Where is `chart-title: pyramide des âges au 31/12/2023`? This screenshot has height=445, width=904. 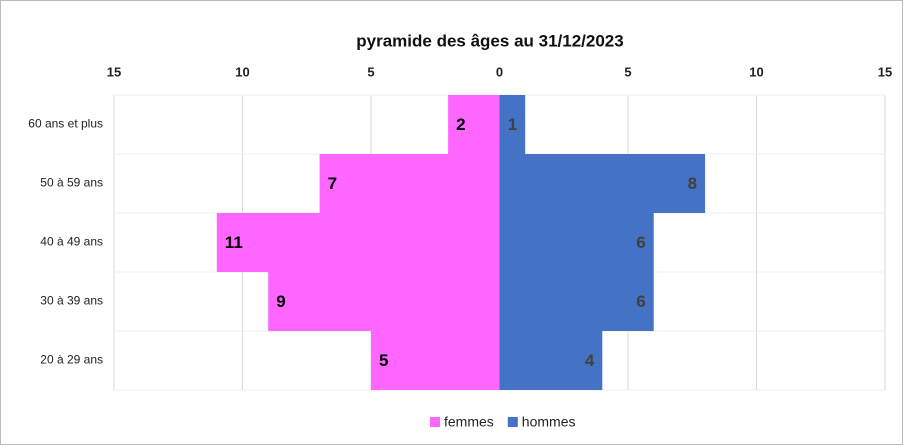 chart-title: pyramide des âges au 31/12/2023 is located at coordinates (489, 40).